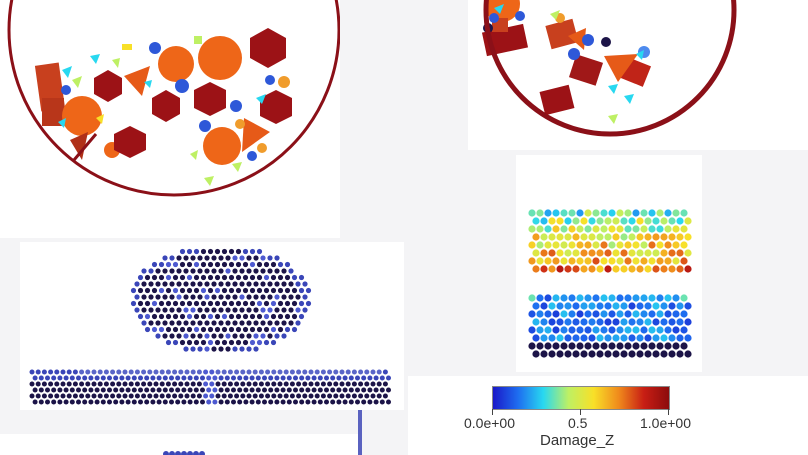 Image resolution: width=808 pixels, height=455 pixels. What do you see at coordinates (610, 326) in the screenshot?
I see `lower-damage-block` at bounding box center [610, 326].